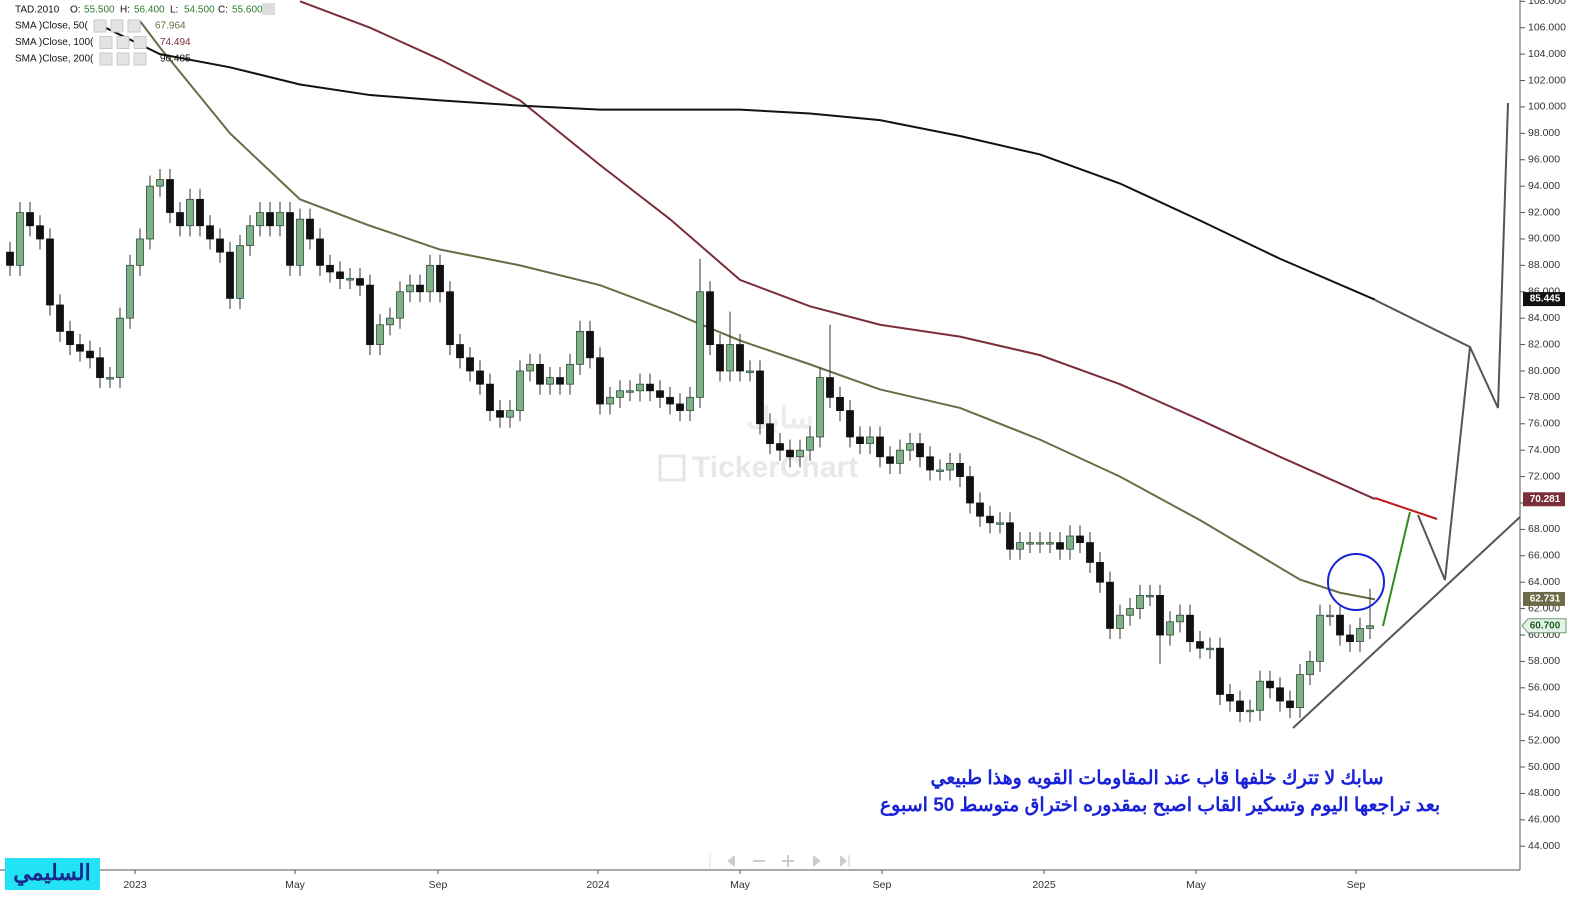  What do you see at coordinates (1544, 661) in the screenshot?
I see `y-tick-label: 58.000` at bounding box center [1544, 661].